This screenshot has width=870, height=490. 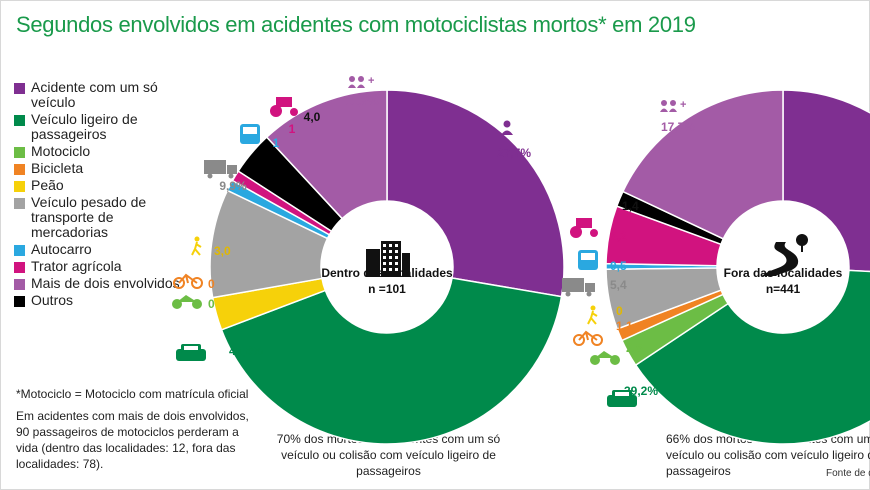 I want to click on slice-label: 27,7%, so click(x=514, y=153).